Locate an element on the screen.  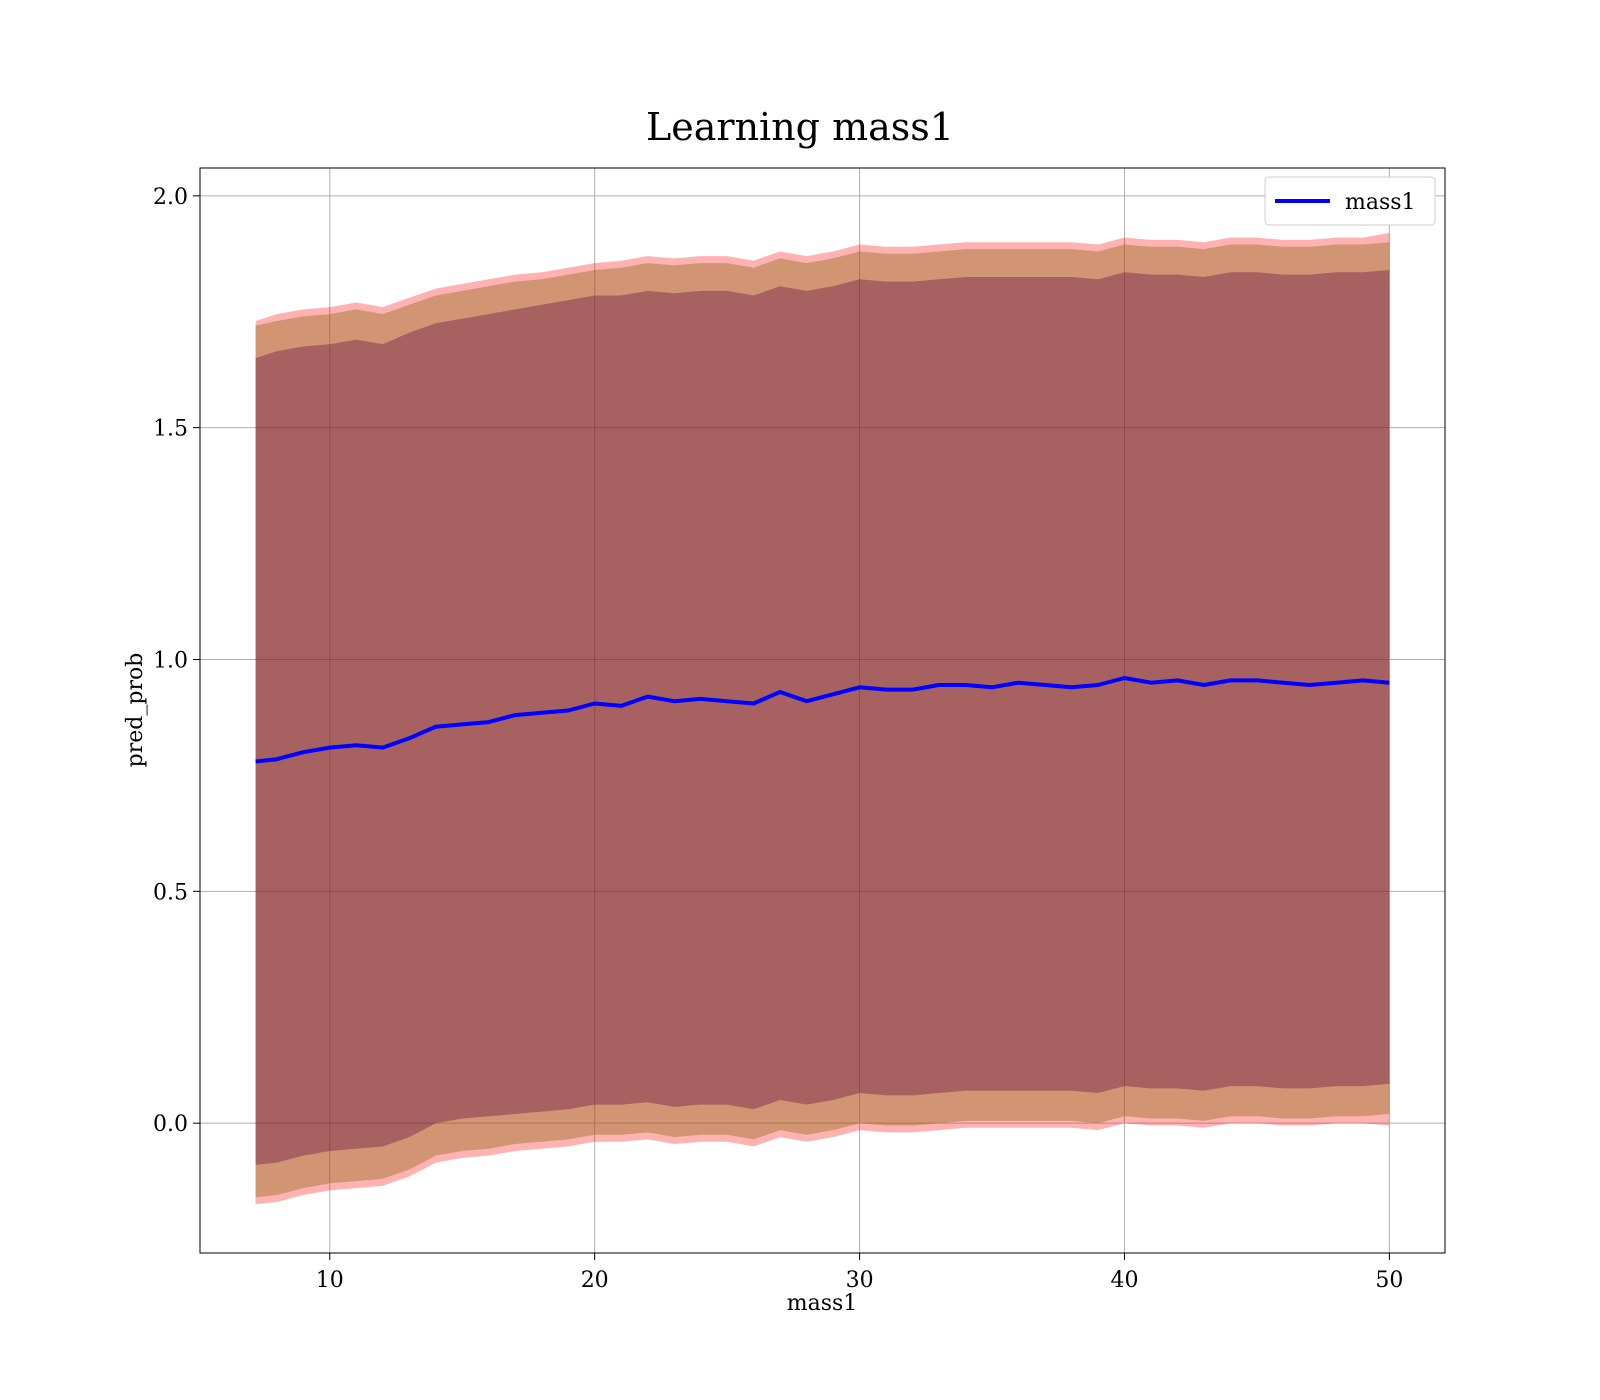
x-tick-label: 50 is located at coordinates (1389, 1280).